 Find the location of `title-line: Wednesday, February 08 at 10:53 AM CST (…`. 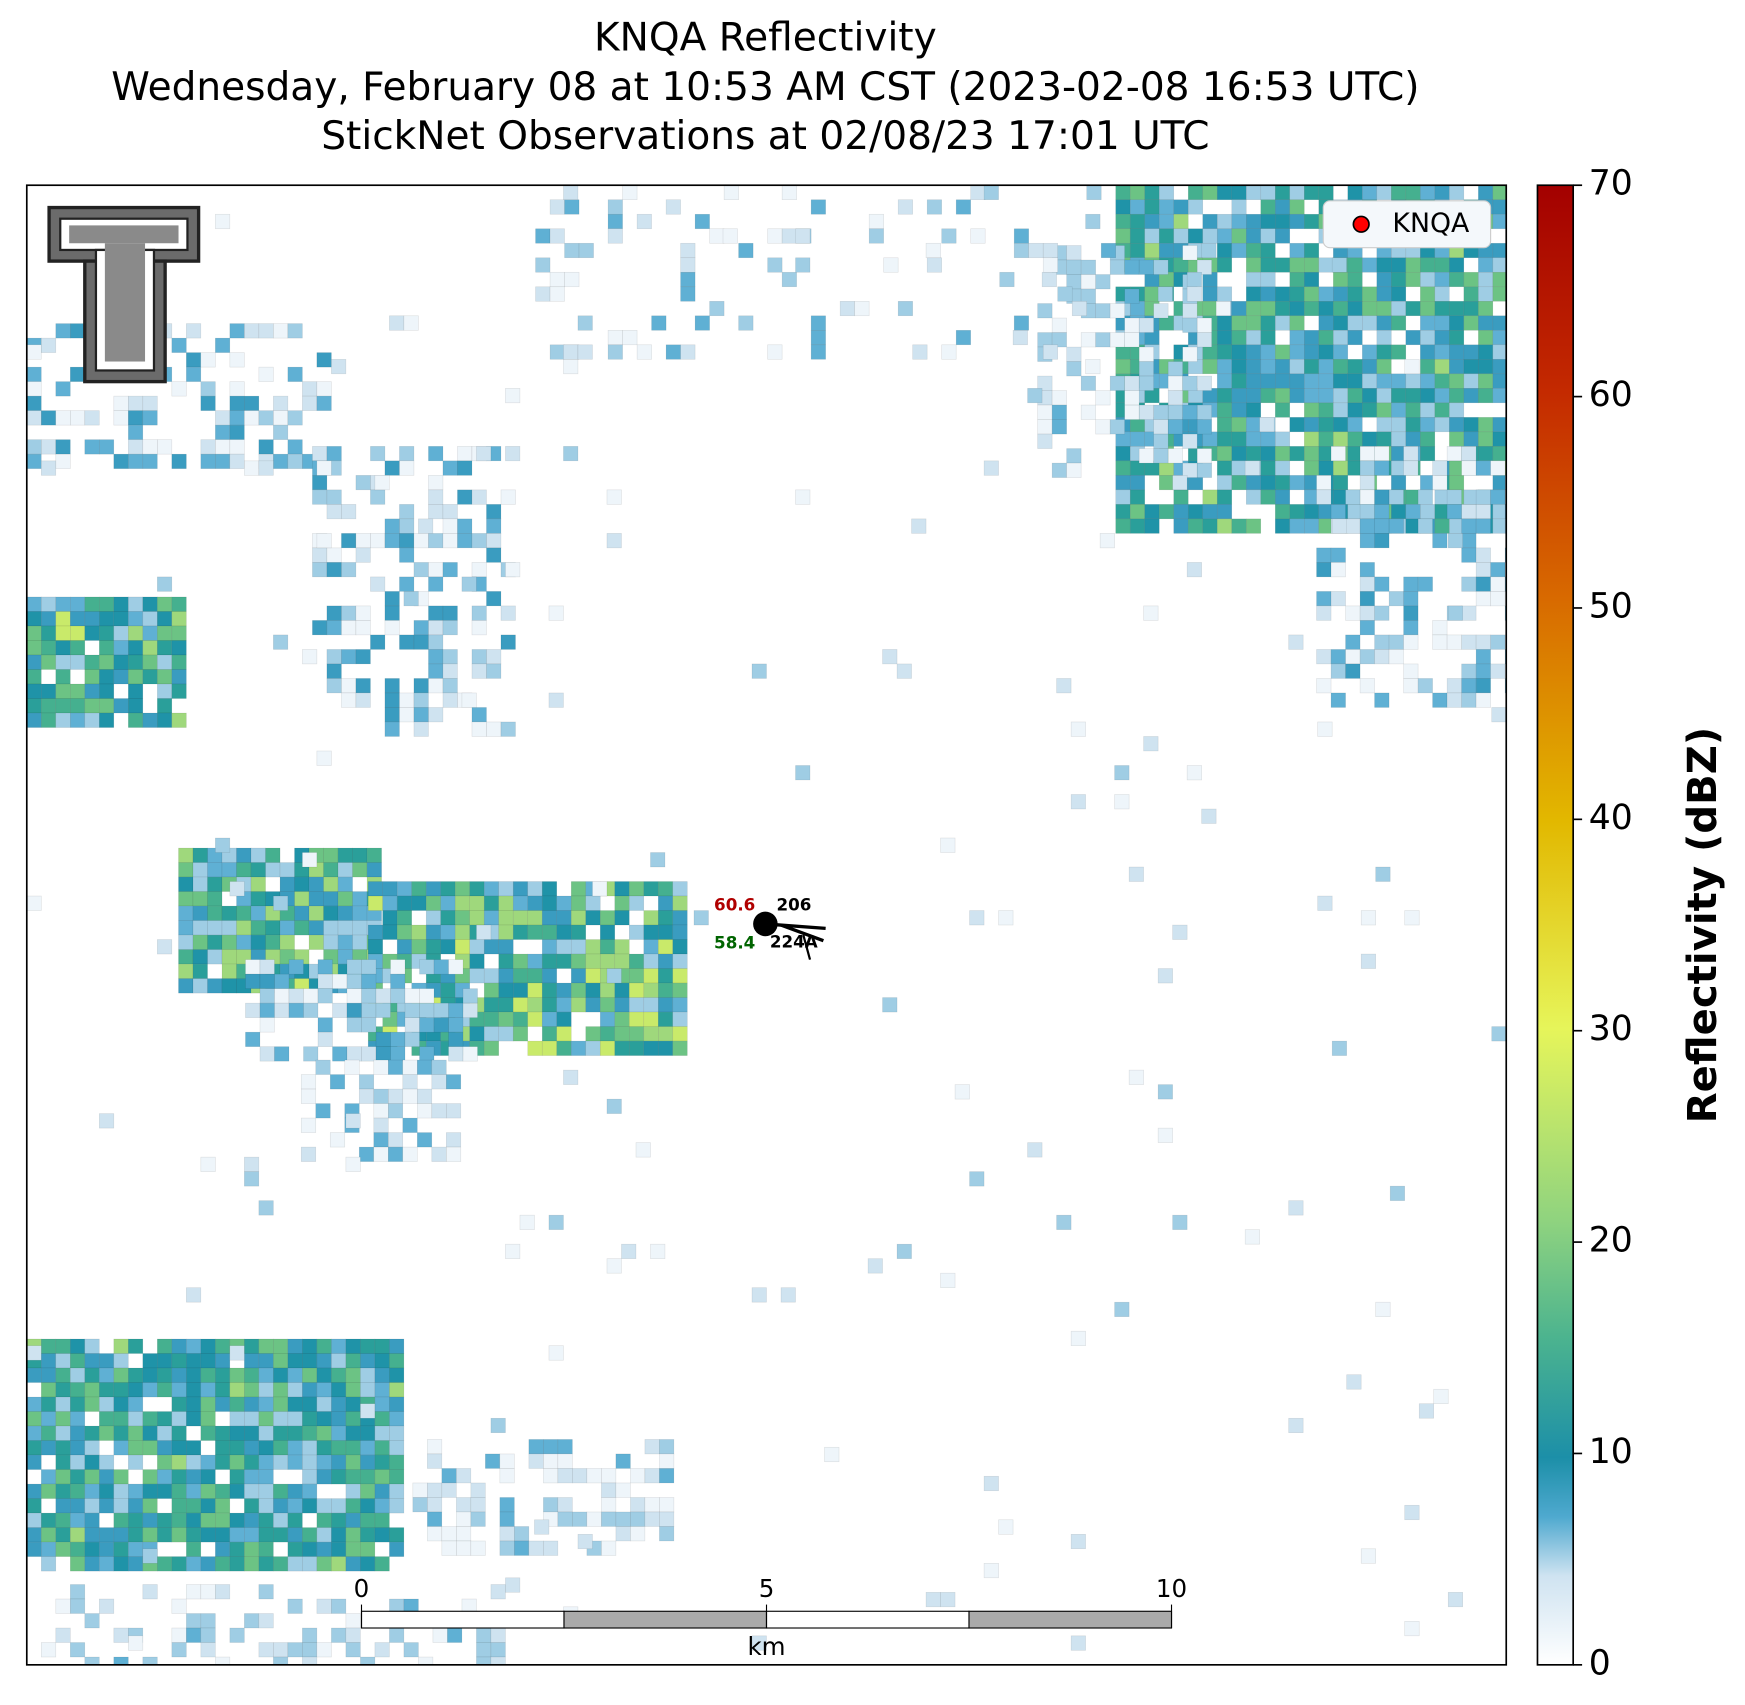

title-line: Wednesday, February 08 at 10:53 AM CST (… is located at coordinates (765, 87).